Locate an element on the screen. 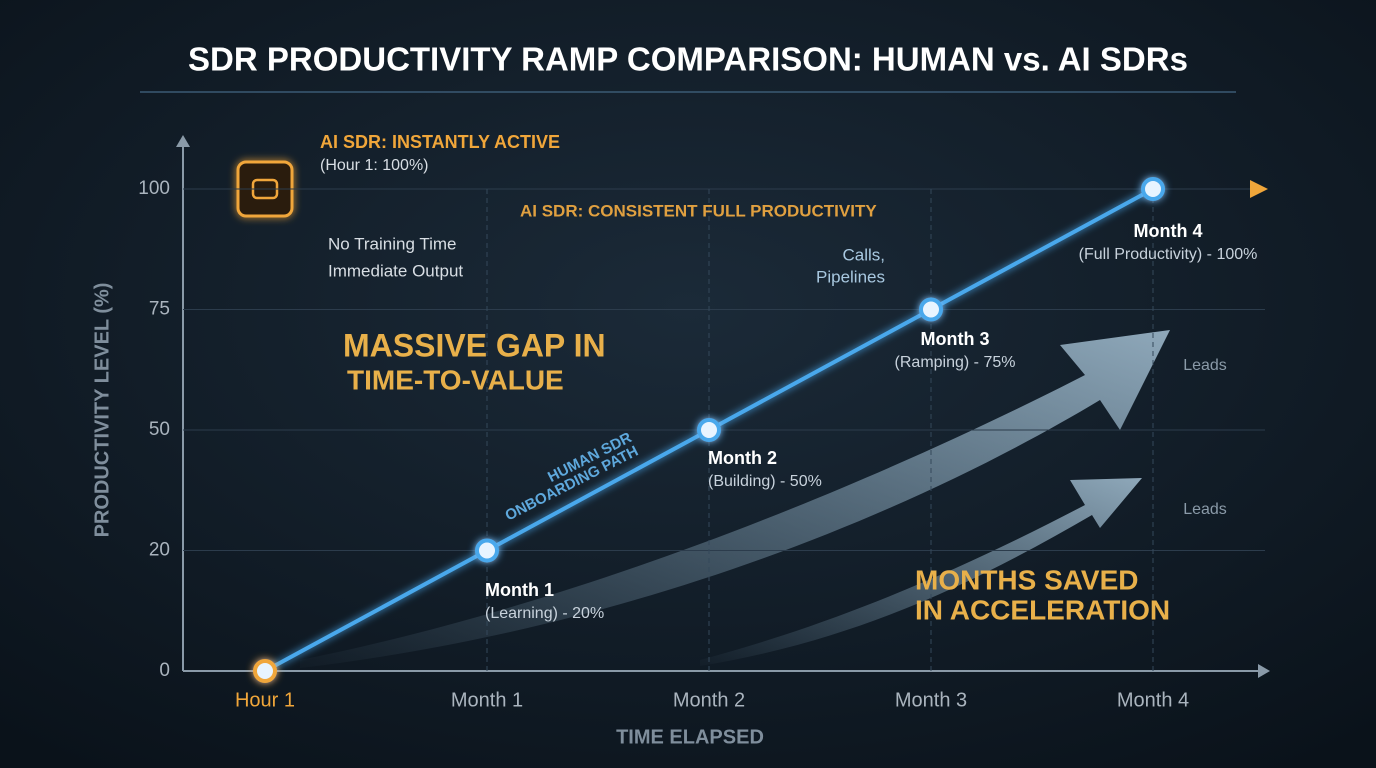 Image resolution: width=1376 pixels, height=768 pixels. annotation: IN ACCELERATION is located at coordinates (1042, 609).